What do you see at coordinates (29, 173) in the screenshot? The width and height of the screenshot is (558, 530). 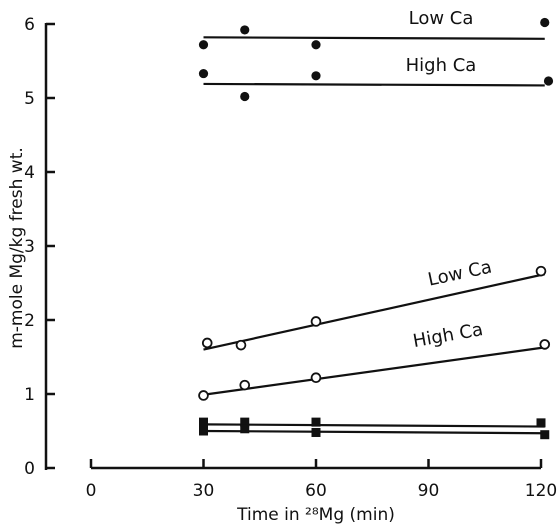 I see `y-tick-label: 4` at bounding box center [29, 173].